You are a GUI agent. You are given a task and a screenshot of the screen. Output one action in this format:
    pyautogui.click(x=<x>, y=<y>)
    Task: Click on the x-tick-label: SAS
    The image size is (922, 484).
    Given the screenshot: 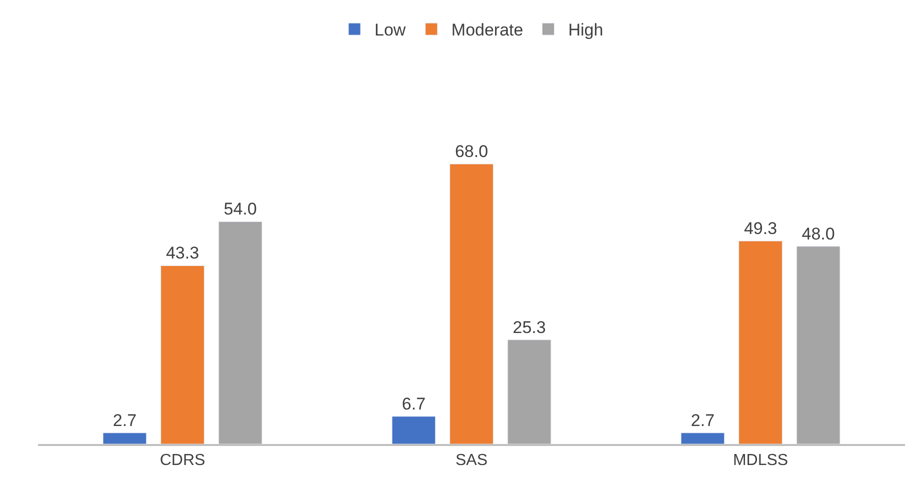 What is the action you would take?
    pyautogui.click(x=471, y=460)
    